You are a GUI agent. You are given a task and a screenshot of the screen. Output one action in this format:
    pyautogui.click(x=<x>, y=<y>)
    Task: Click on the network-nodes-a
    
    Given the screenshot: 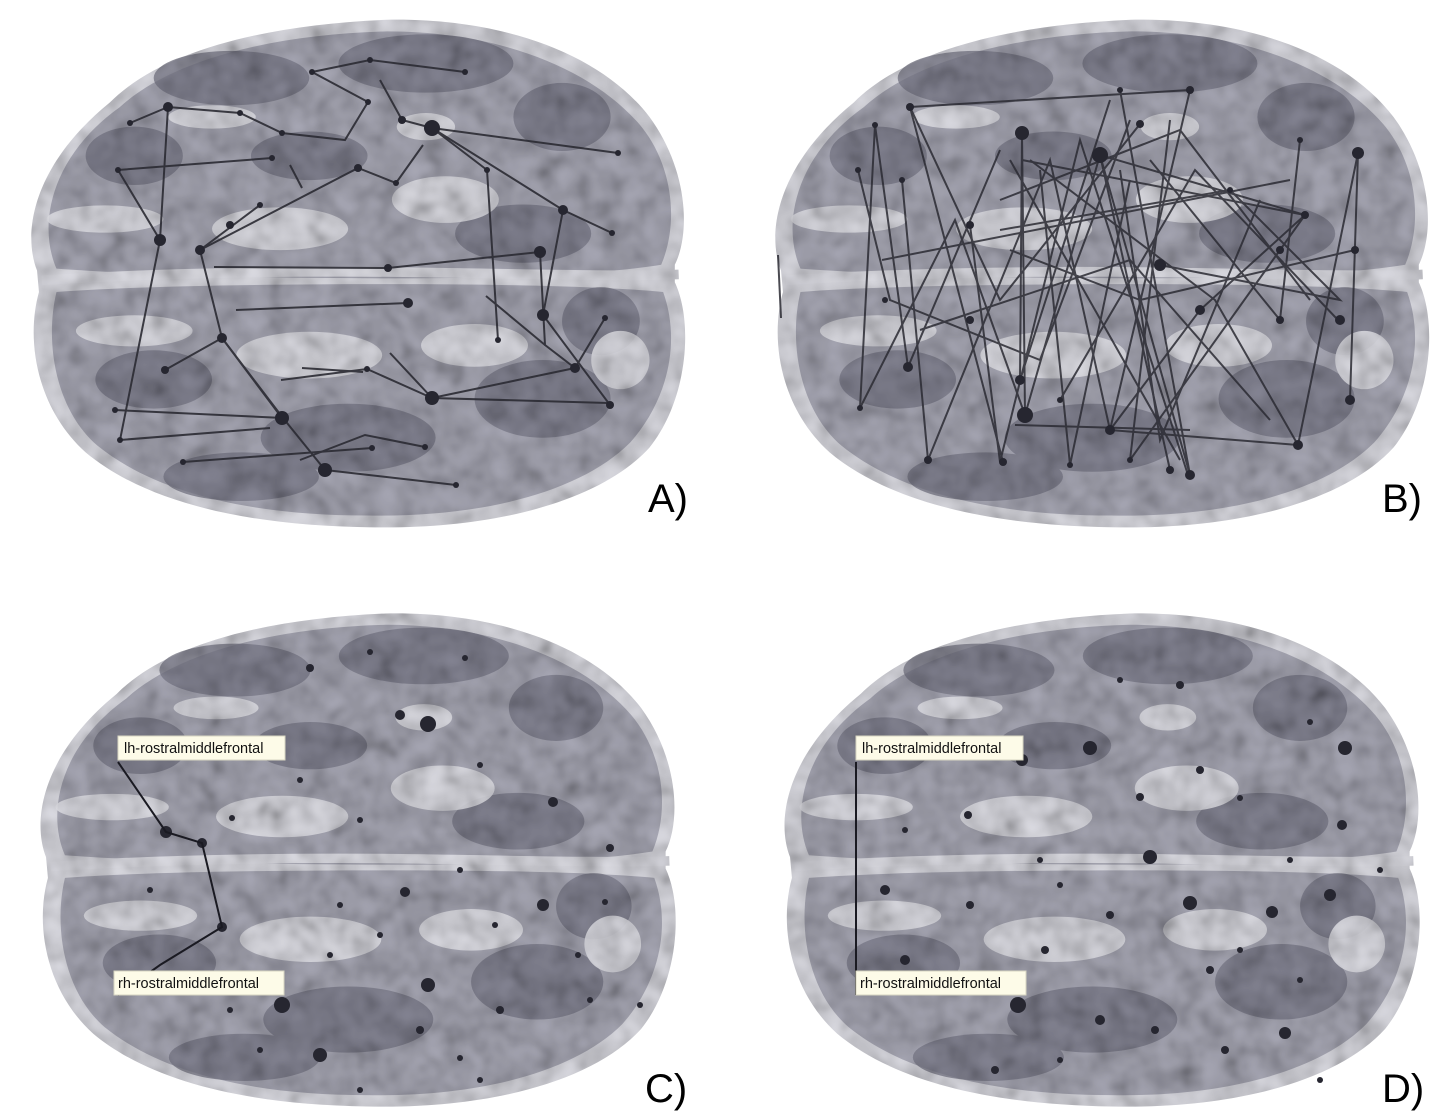 What is the action you would take?
    pyautogui.click(x=366, y=272)
    